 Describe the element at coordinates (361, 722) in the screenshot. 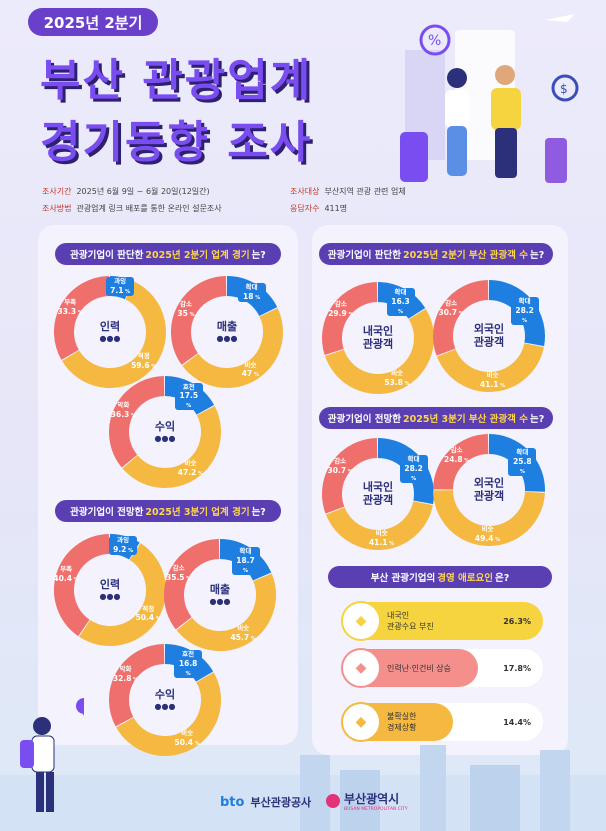

I see `uncertain-economy-icon: ◆` at that location.